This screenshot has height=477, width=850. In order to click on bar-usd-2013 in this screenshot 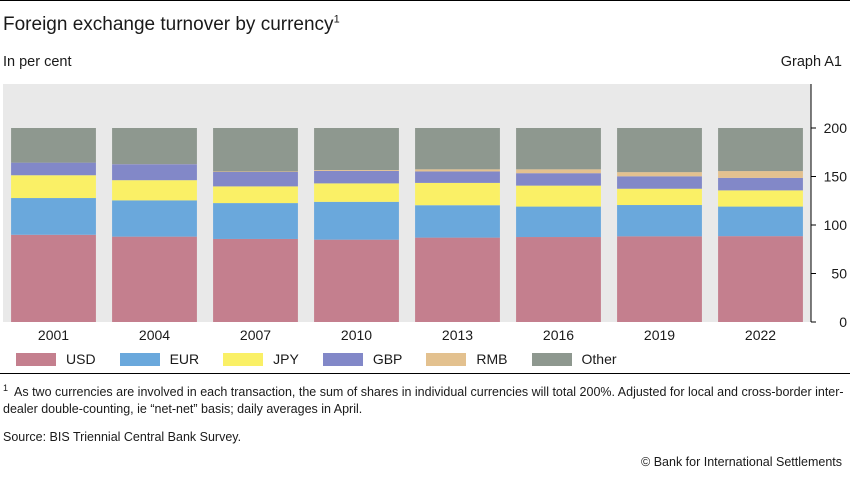, I will do `click(457, 279)`.